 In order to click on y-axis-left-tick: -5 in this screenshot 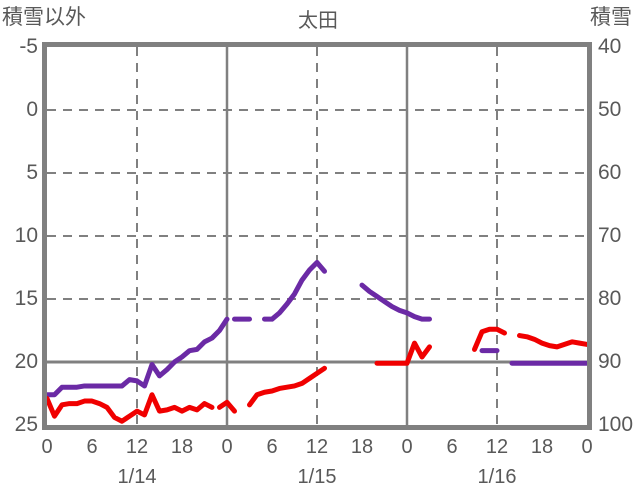, I will do `click(28, 46)`.